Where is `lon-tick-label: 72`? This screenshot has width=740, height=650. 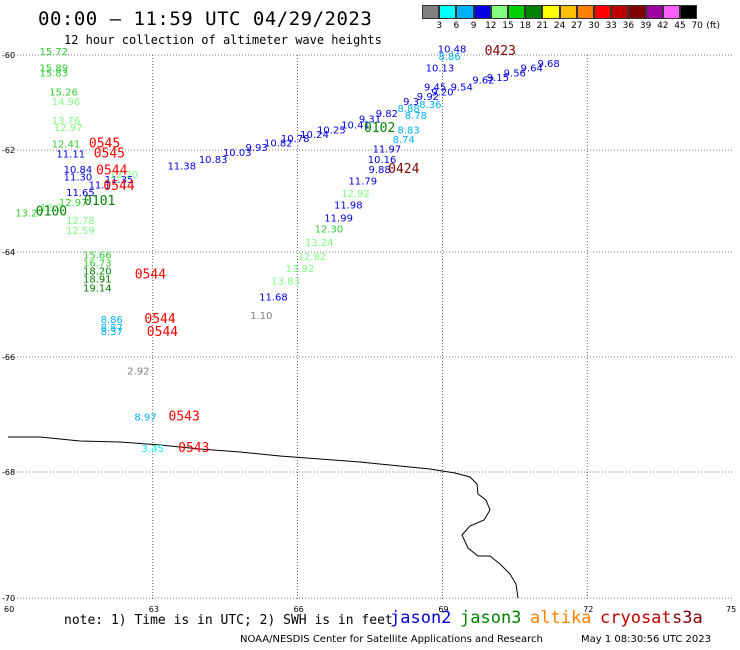
lon-tick-label: 72 is located at coordinates (588, 609).